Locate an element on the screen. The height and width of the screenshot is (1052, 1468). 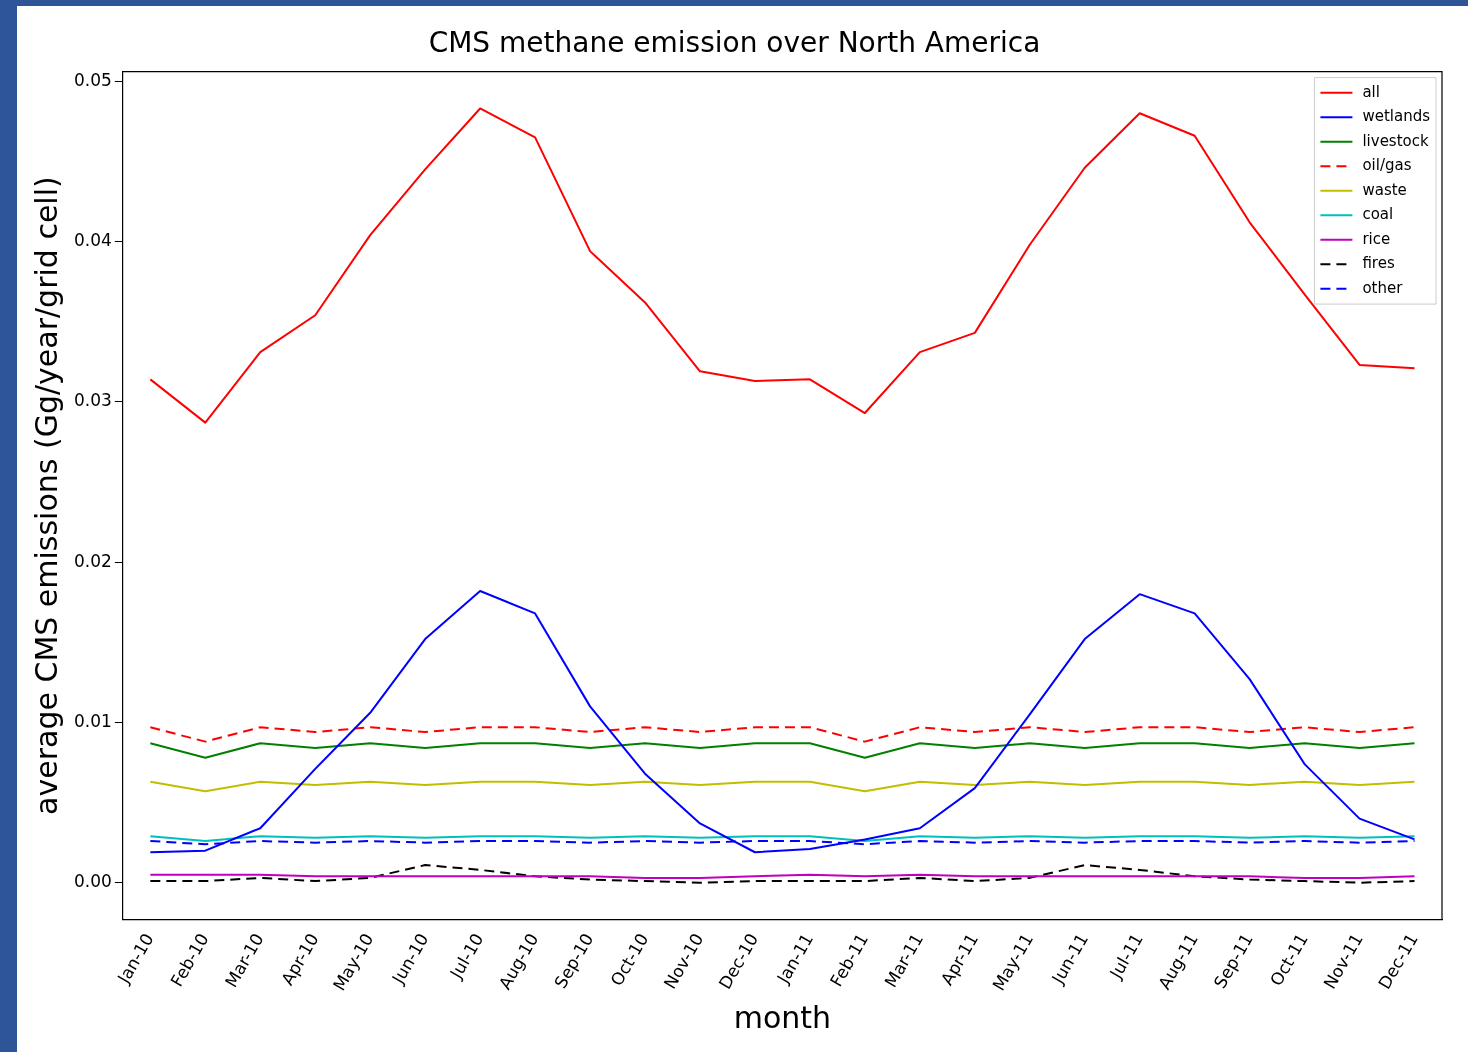
legend-label: fires is located at coordinates (1378, 263).